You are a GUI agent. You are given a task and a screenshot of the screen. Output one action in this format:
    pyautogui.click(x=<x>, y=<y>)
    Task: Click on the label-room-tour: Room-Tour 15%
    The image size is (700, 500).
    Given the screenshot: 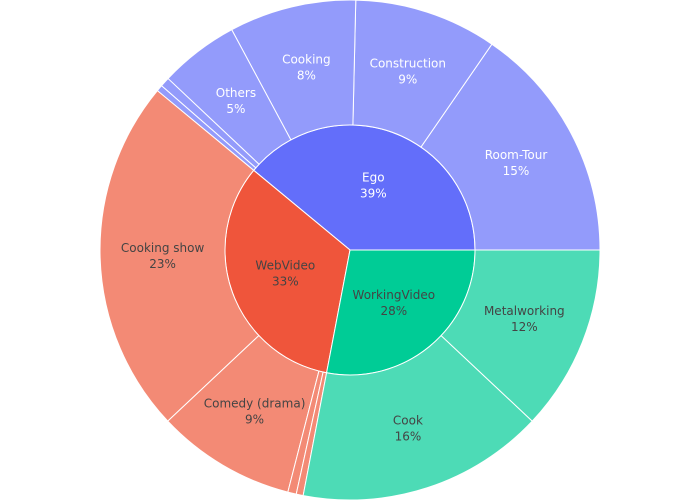 What is the action you would take?
    pyautogui.click(x=516, y=163)
    